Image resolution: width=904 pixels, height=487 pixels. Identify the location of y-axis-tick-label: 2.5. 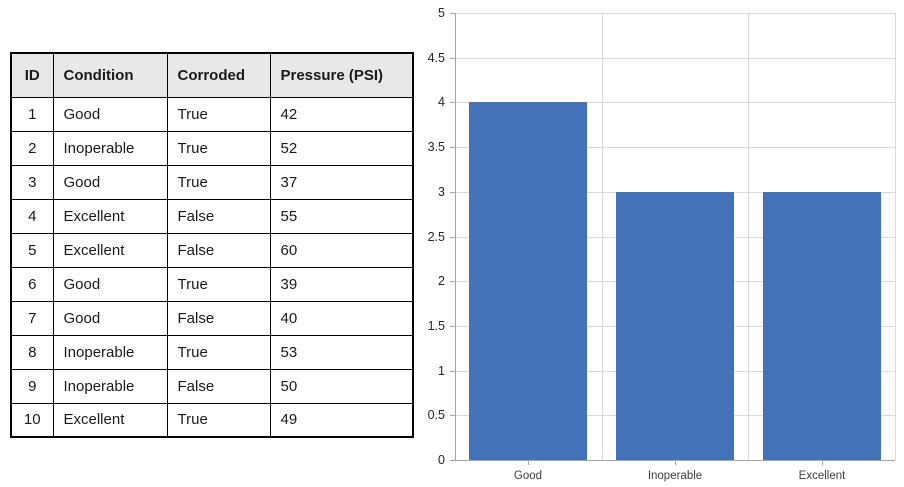
(436, 237).